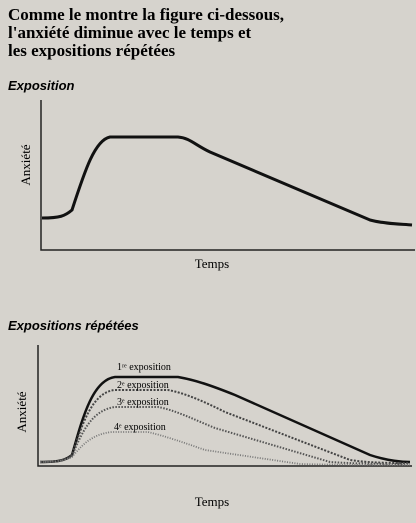 The height and width of the screenshot is (523, 416). What do you see at coordinates (144, 367) in the screenshot?
I see `curve-label: 1ʳᵉ exposition` at bounding box center [144, 367].